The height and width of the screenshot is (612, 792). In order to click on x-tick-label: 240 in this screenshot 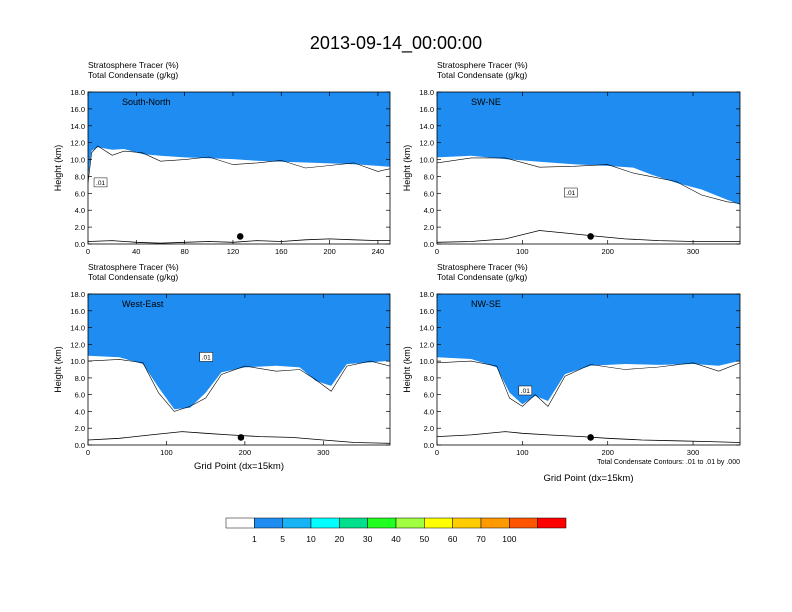, I will do `click(378, 251)`.